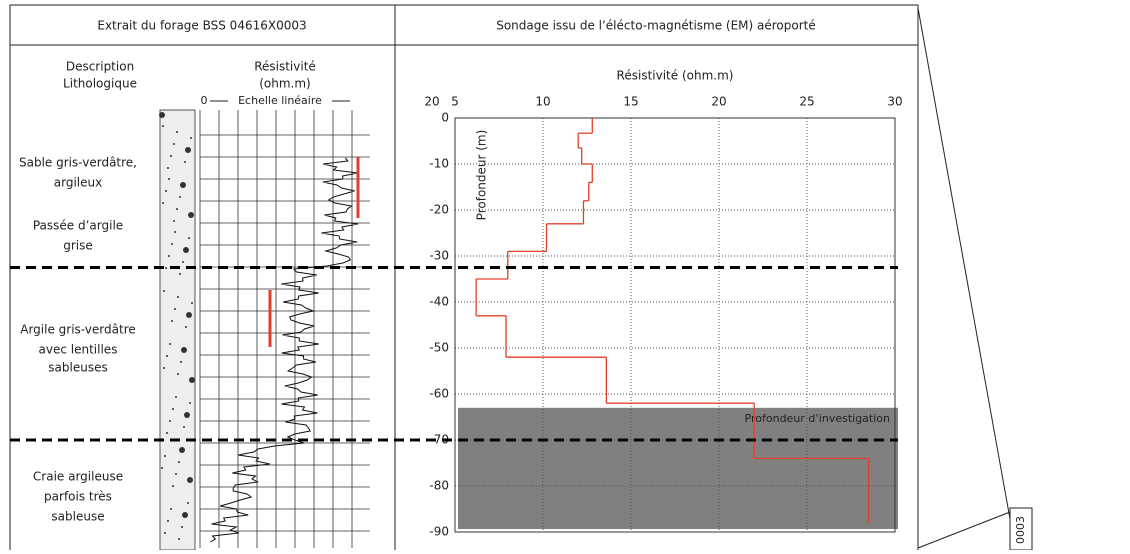 This screenshot has height=554, width=1130. I want to click on x-tick-label: 30, so click(894, 102).